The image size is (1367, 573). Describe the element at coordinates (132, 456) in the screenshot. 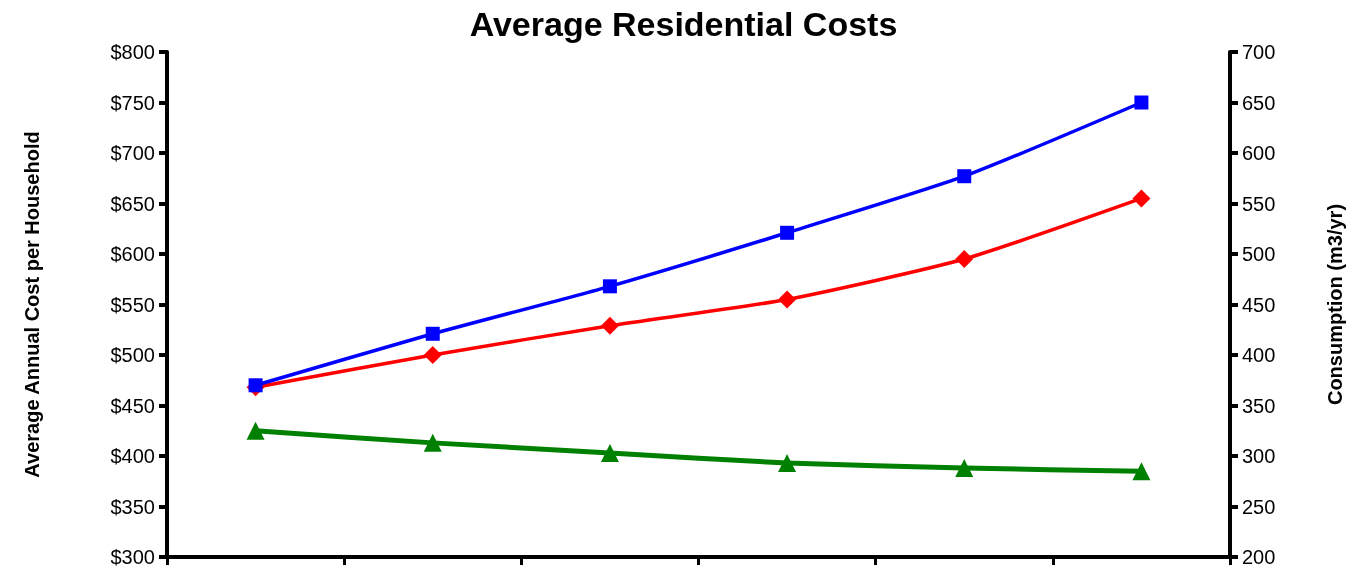

I see `y-tick-label: $400` at that location.